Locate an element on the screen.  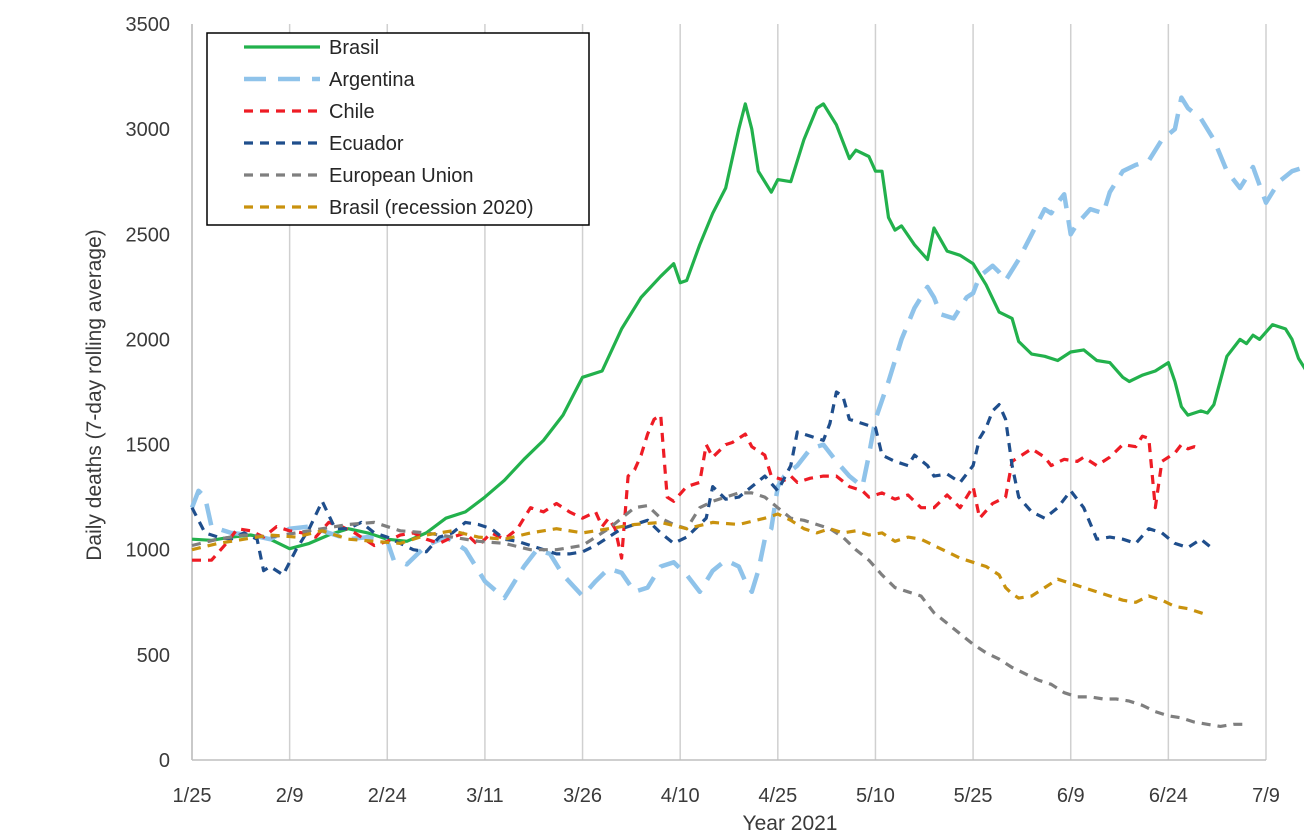
legend-label-brasil: Brasil is located at coordinates (354, 48).